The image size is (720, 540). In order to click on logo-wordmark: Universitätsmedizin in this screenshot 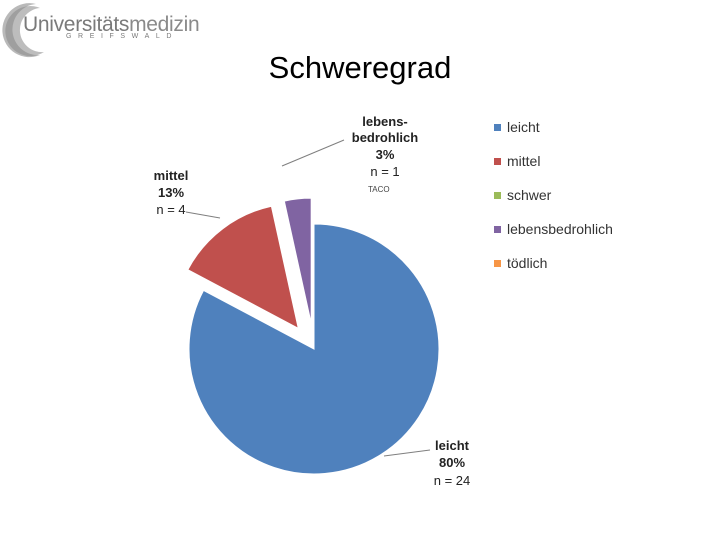, I will do `click(111, 25)`.